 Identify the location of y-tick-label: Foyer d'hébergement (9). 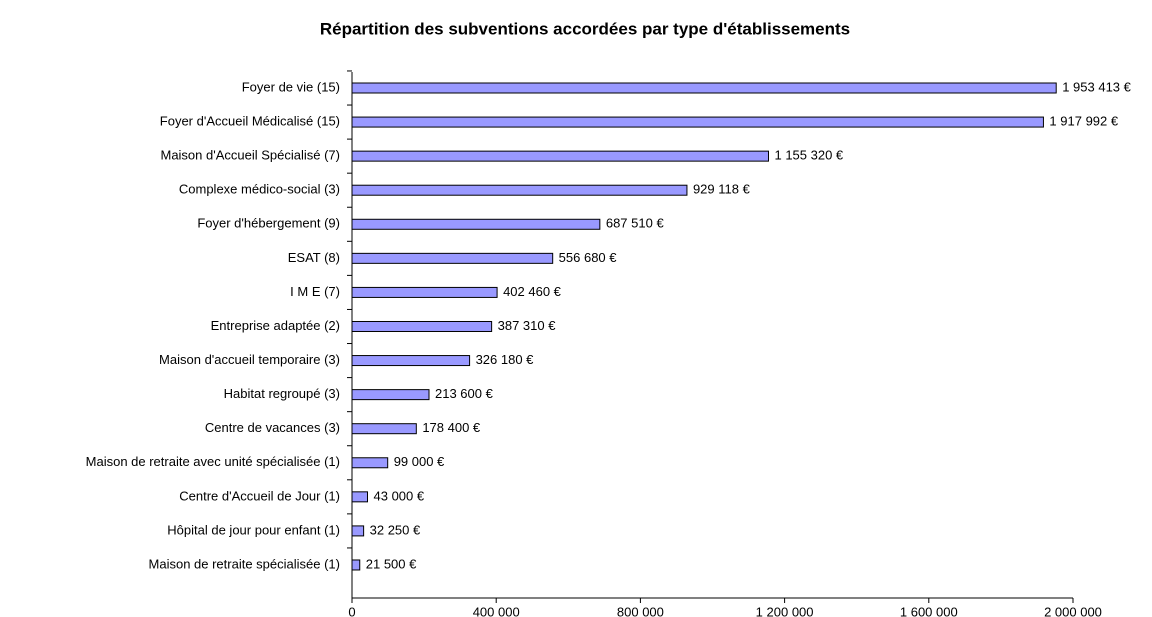
(268, 223).